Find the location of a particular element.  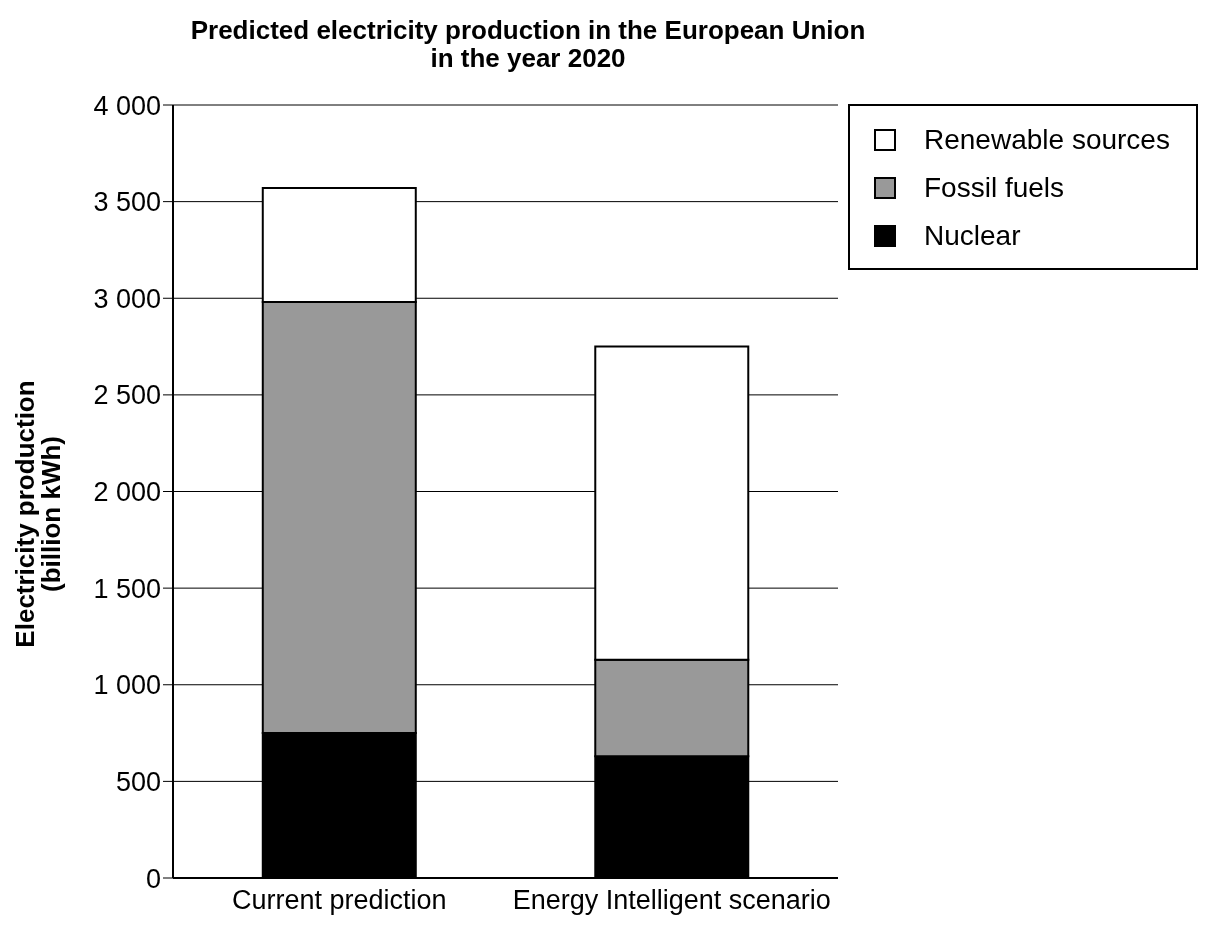

y-tick-label: 3 500 is located at coordinates (127, 202).